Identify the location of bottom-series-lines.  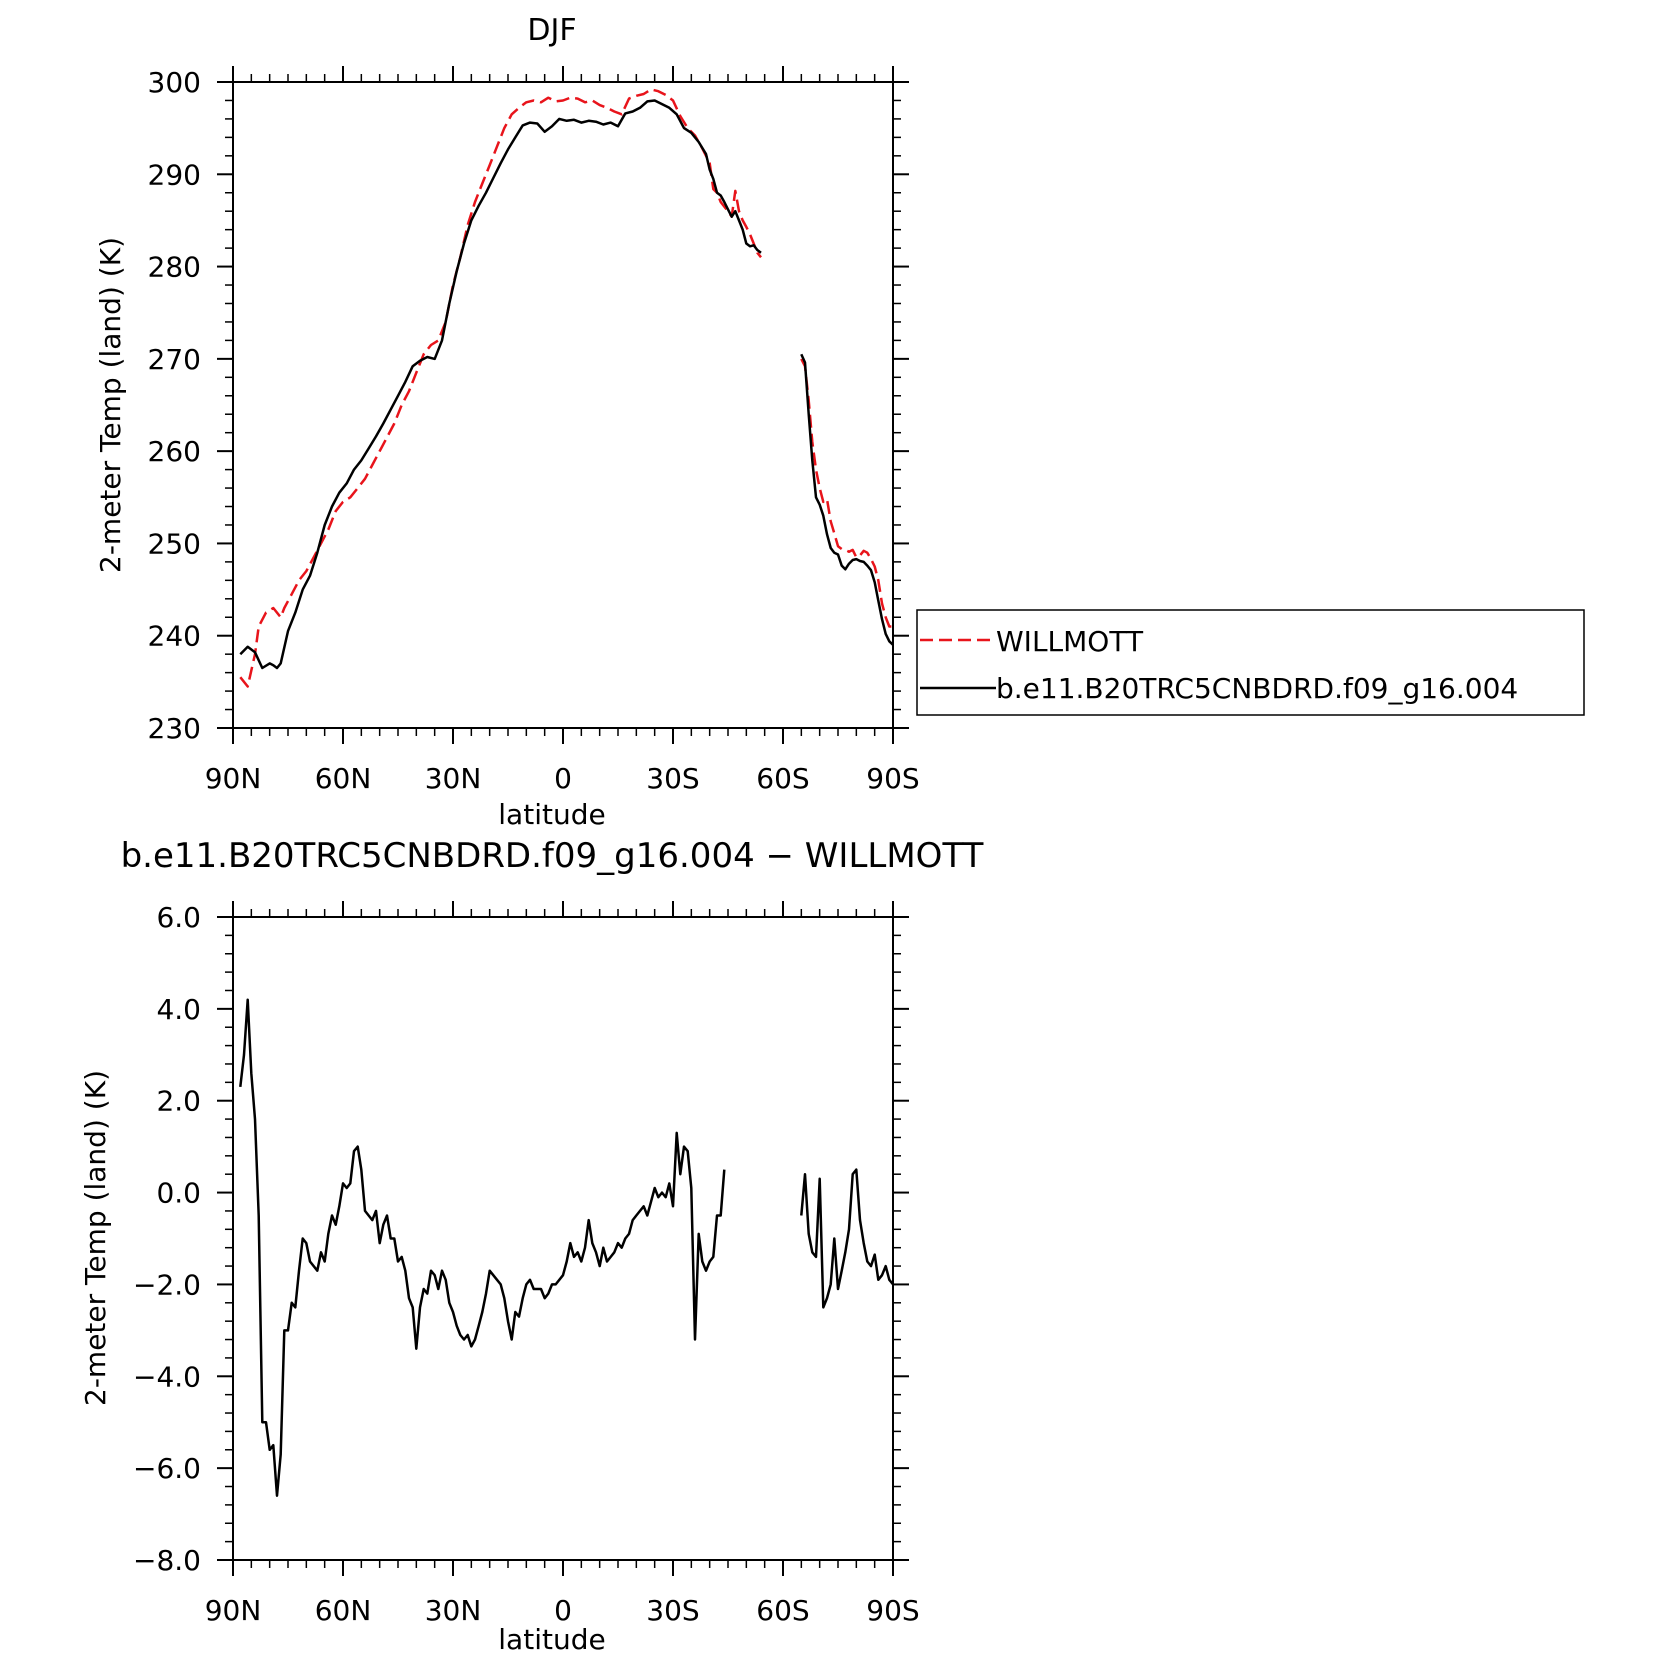
(566, 1247).